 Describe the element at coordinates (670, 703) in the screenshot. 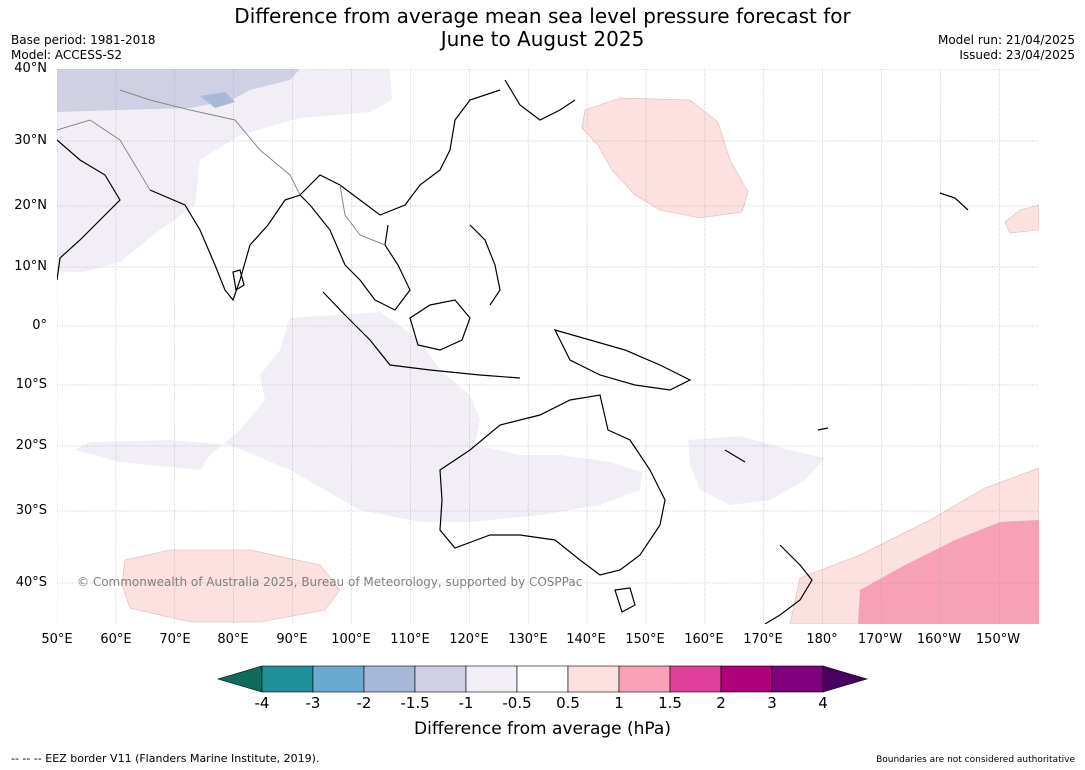

I see `cb-tick-1-5: 1.5` at that location.